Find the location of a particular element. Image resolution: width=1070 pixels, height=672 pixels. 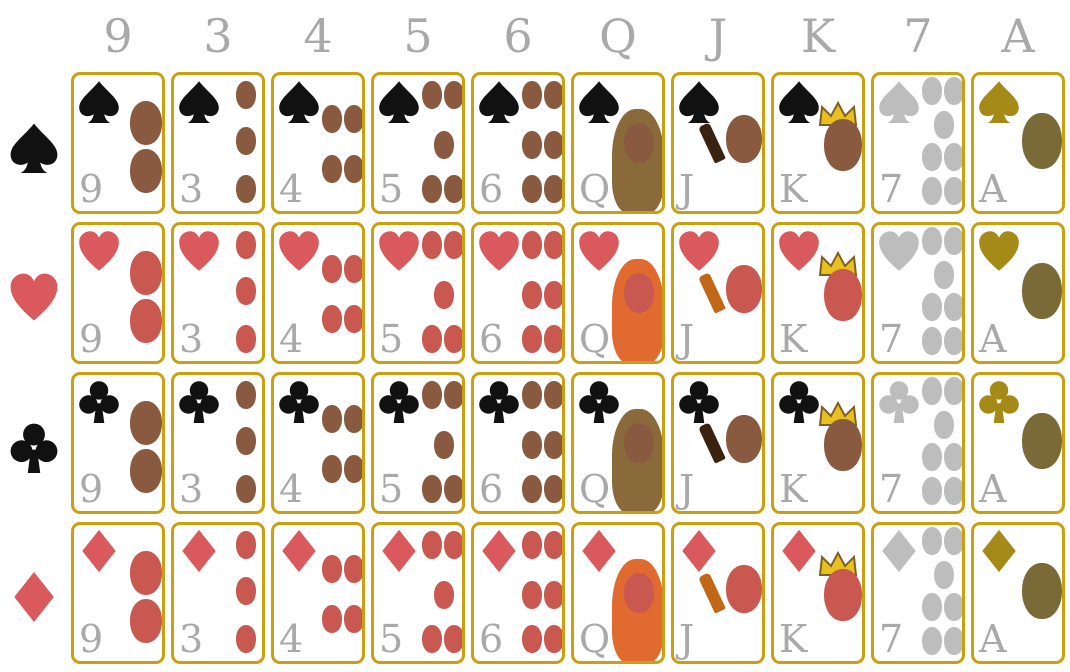

card-K-hearts: K is located at coordinates (818, 293).